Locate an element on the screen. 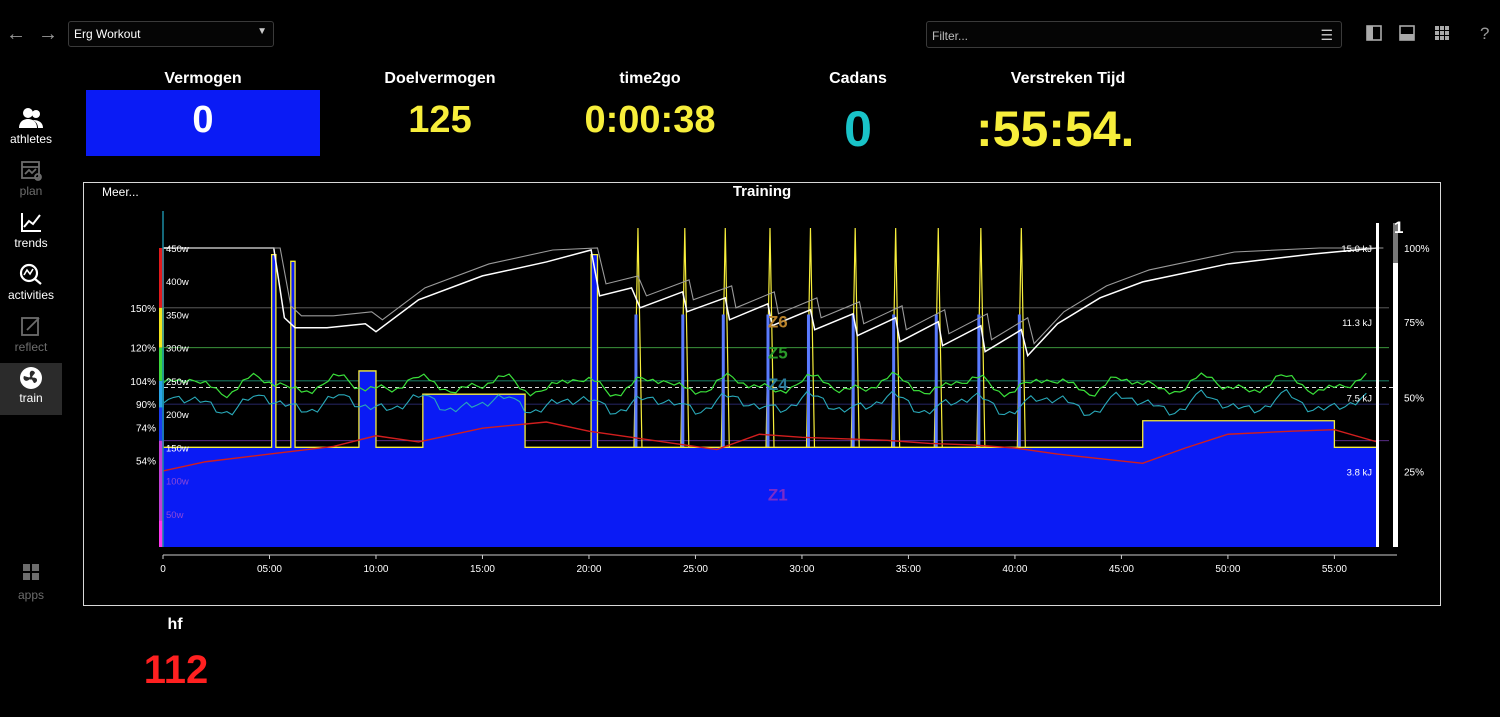 This screenshot has width=1500, height=717. help-icon: ? is located at coordinates (1485, 33).